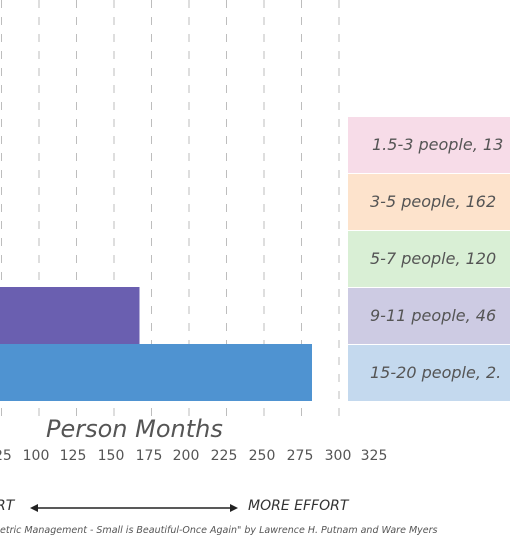  Describe the element at coordinates (338, 456) in the screenshot. I see `x-tick-label: 300` at that location.